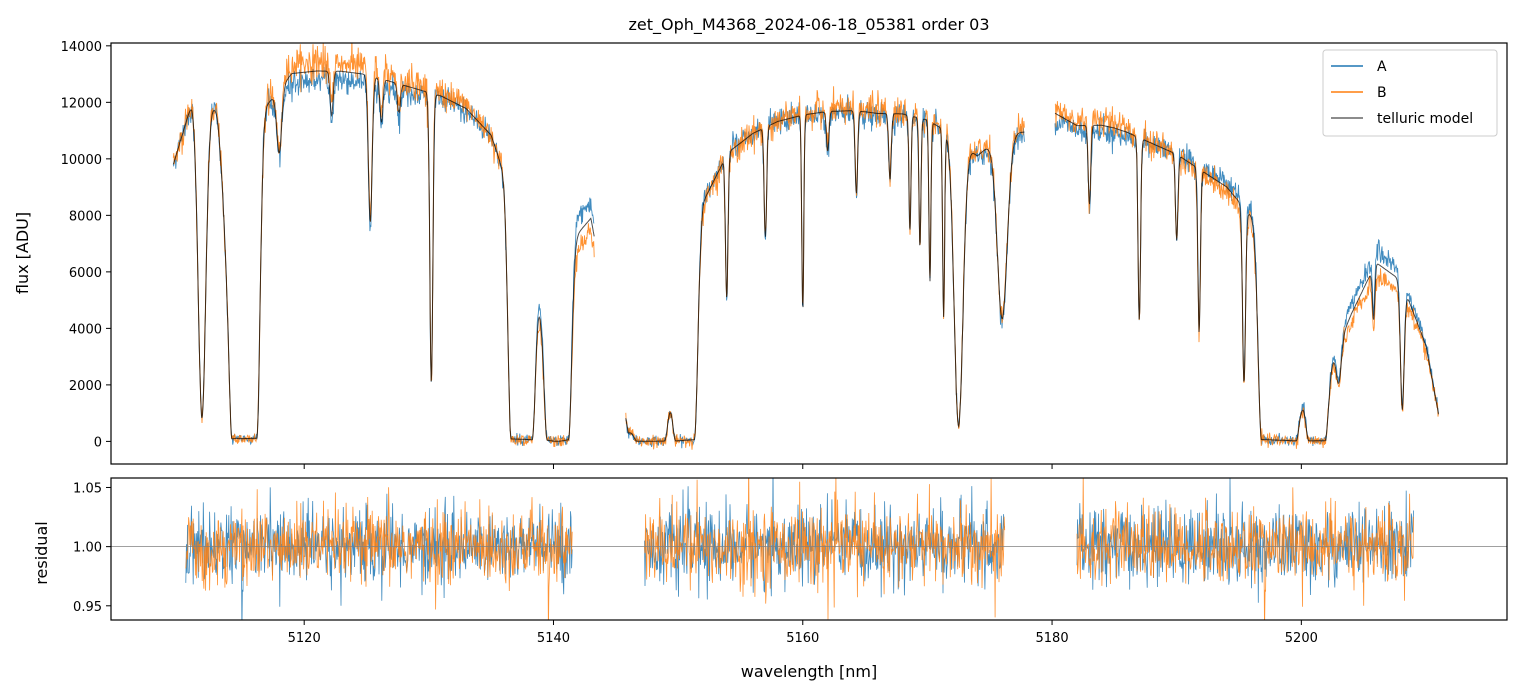  Describe the element at coordinates (81, 47) in the screenshot. I see `flux-y-tick-label: 14000` at that location.